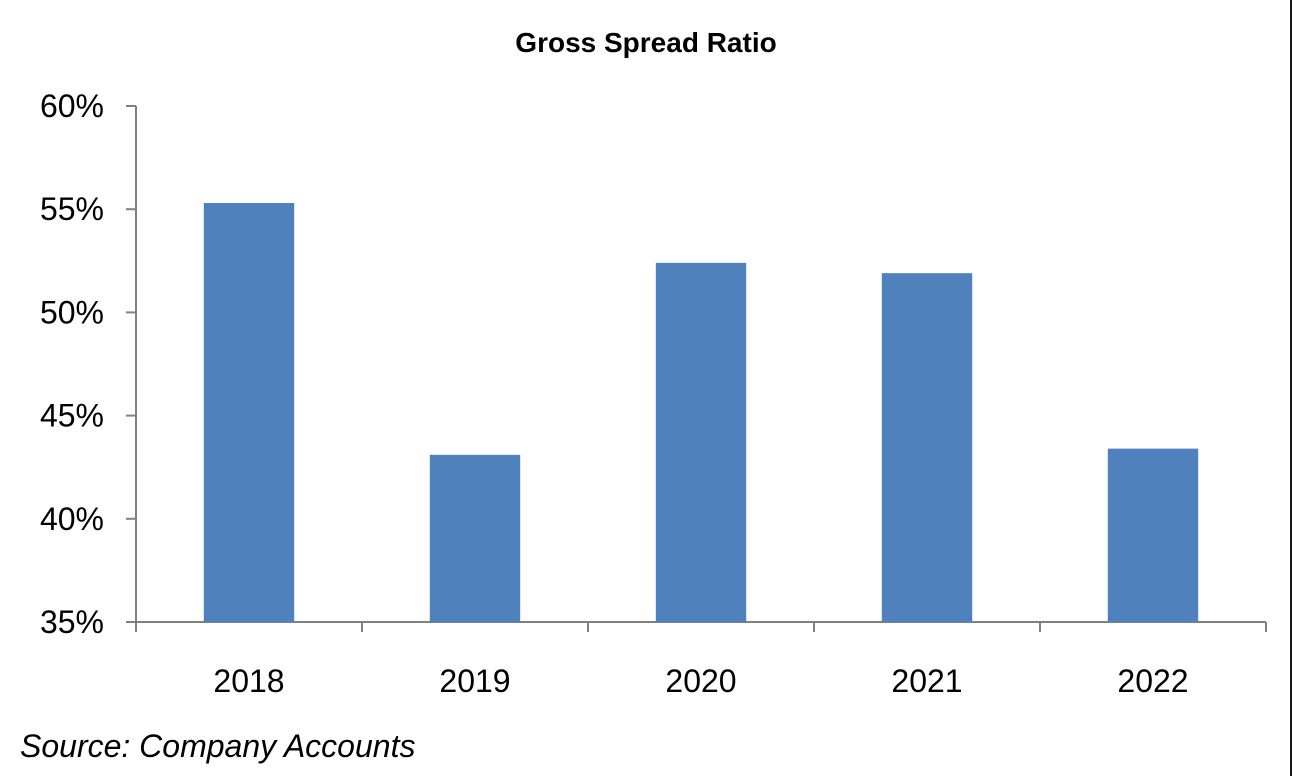  Describe the element at coordinates (1153, 535) in the screenshot. I see `bar-2022` at that location.